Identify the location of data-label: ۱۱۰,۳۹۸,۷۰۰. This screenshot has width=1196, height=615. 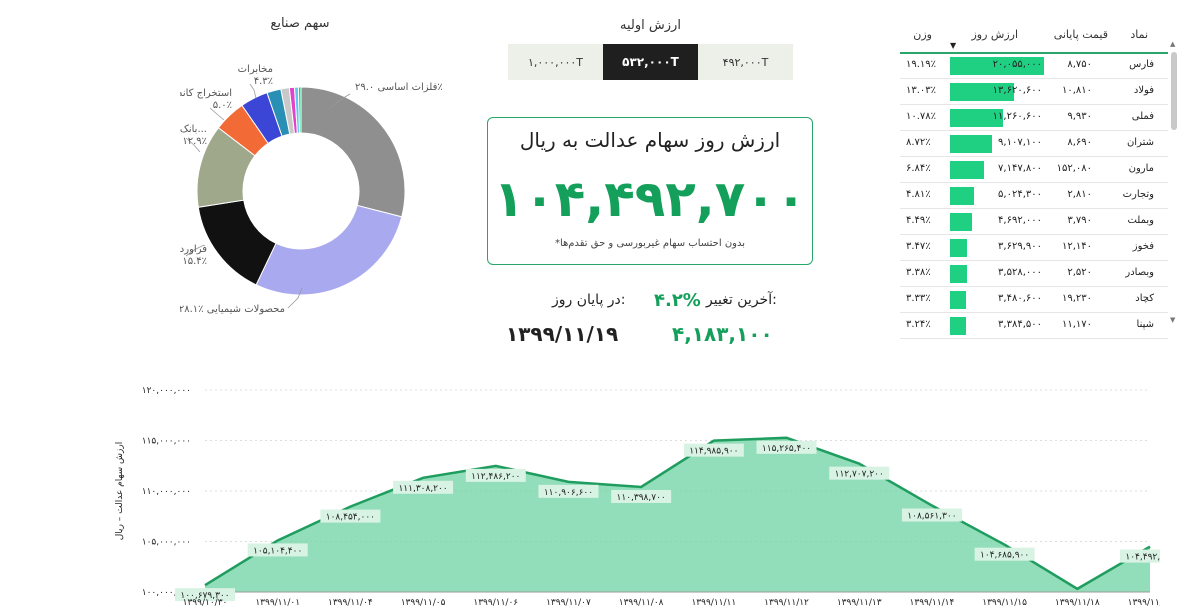
(641, 498).